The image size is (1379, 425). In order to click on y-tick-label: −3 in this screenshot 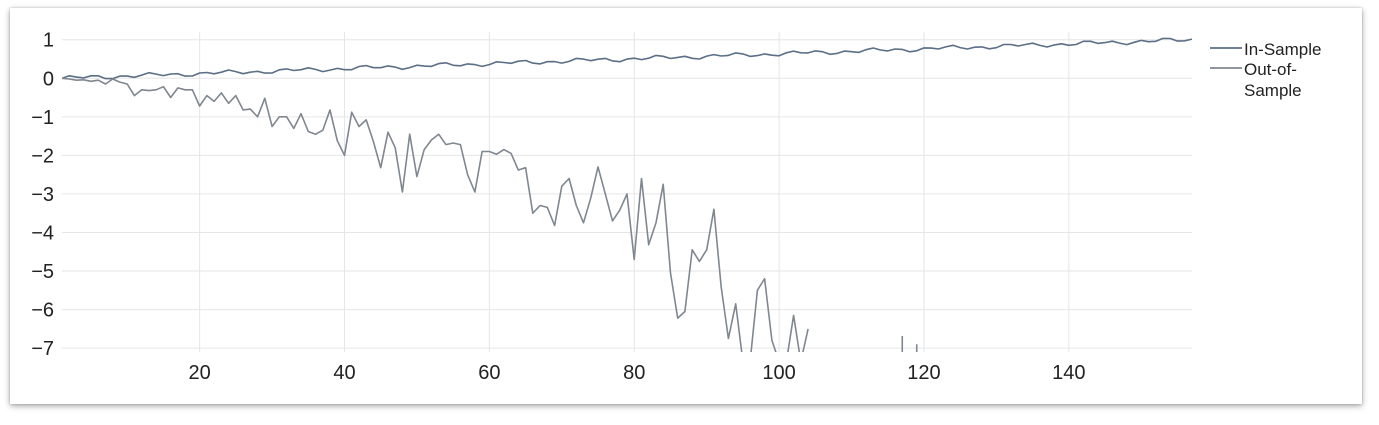, I will do `click(42, 195)`.